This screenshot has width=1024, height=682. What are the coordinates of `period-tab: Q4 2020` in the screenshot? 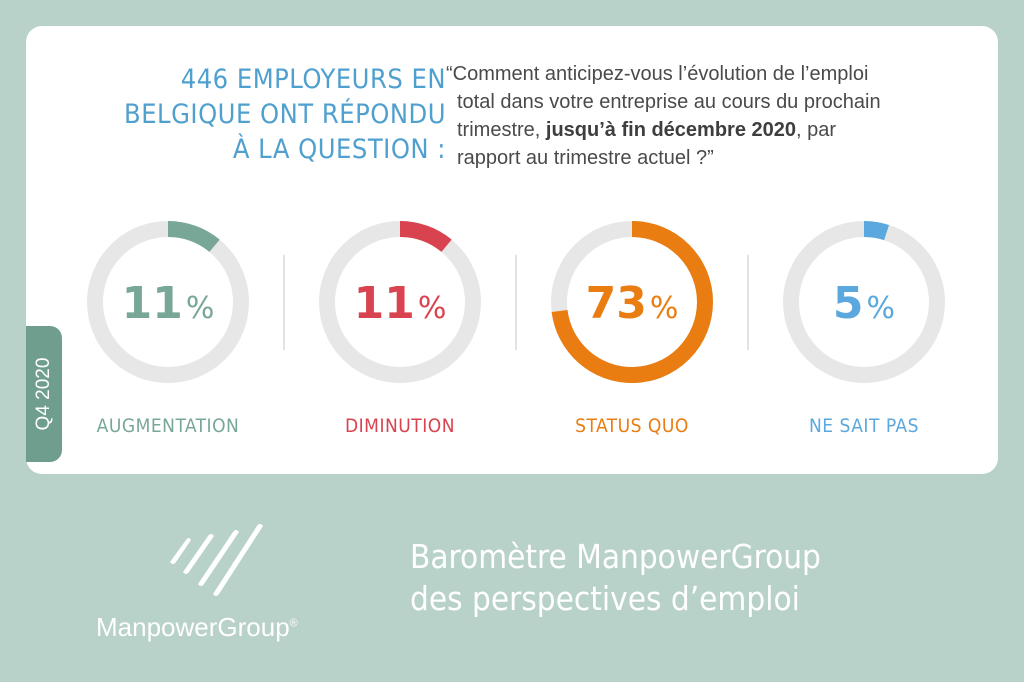 It's located at (44, 394).